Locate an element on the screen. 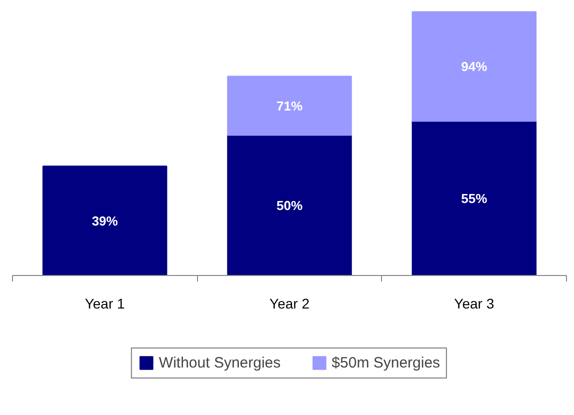  legend-label: Without Synergies is located at coordinates (219, 362).